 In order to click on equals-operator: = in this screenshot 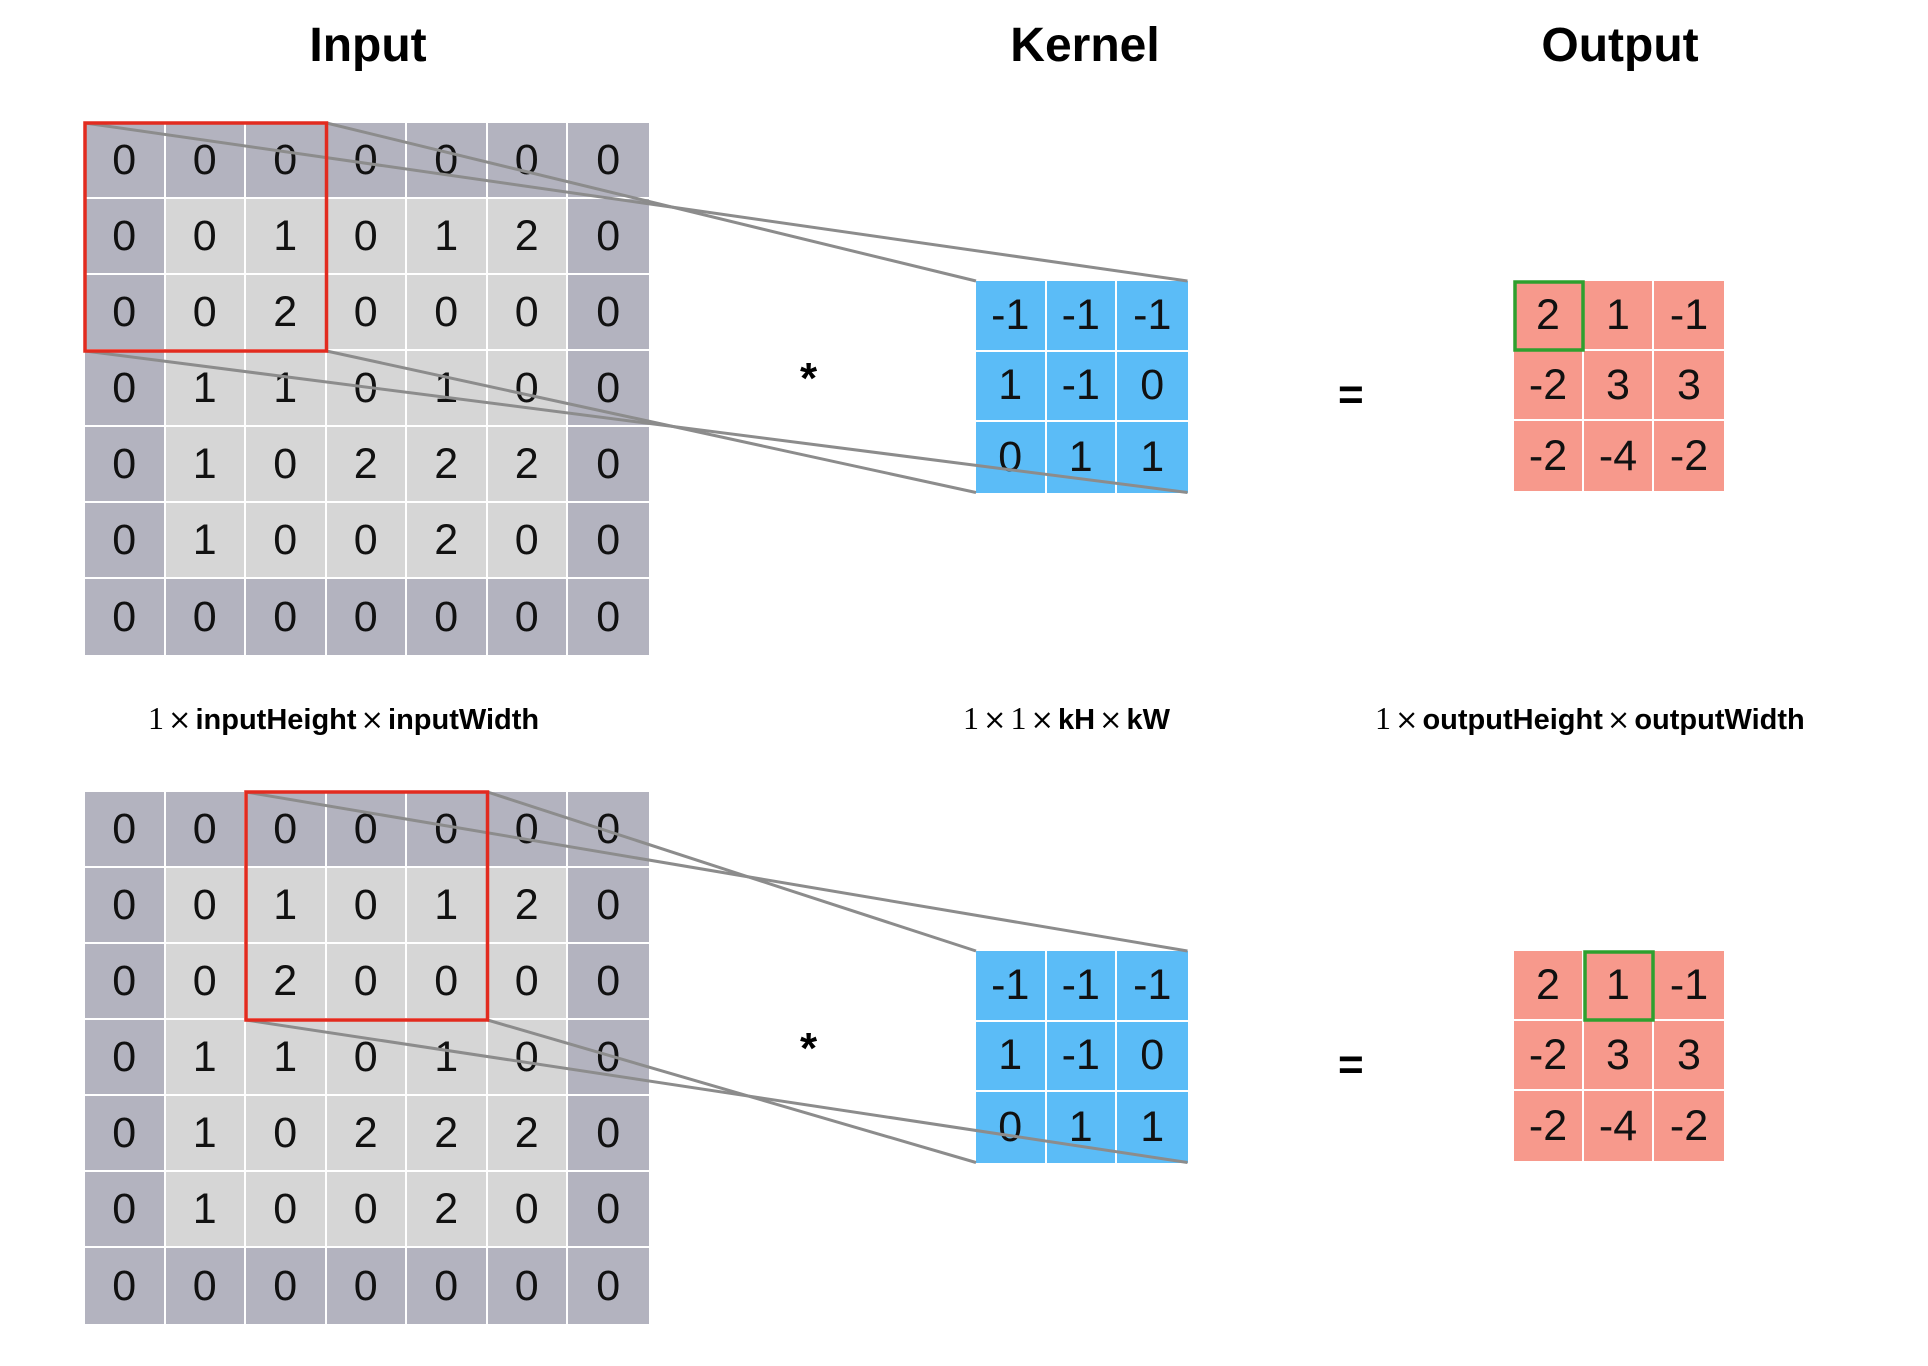, I will do `click(1351, 395)`.